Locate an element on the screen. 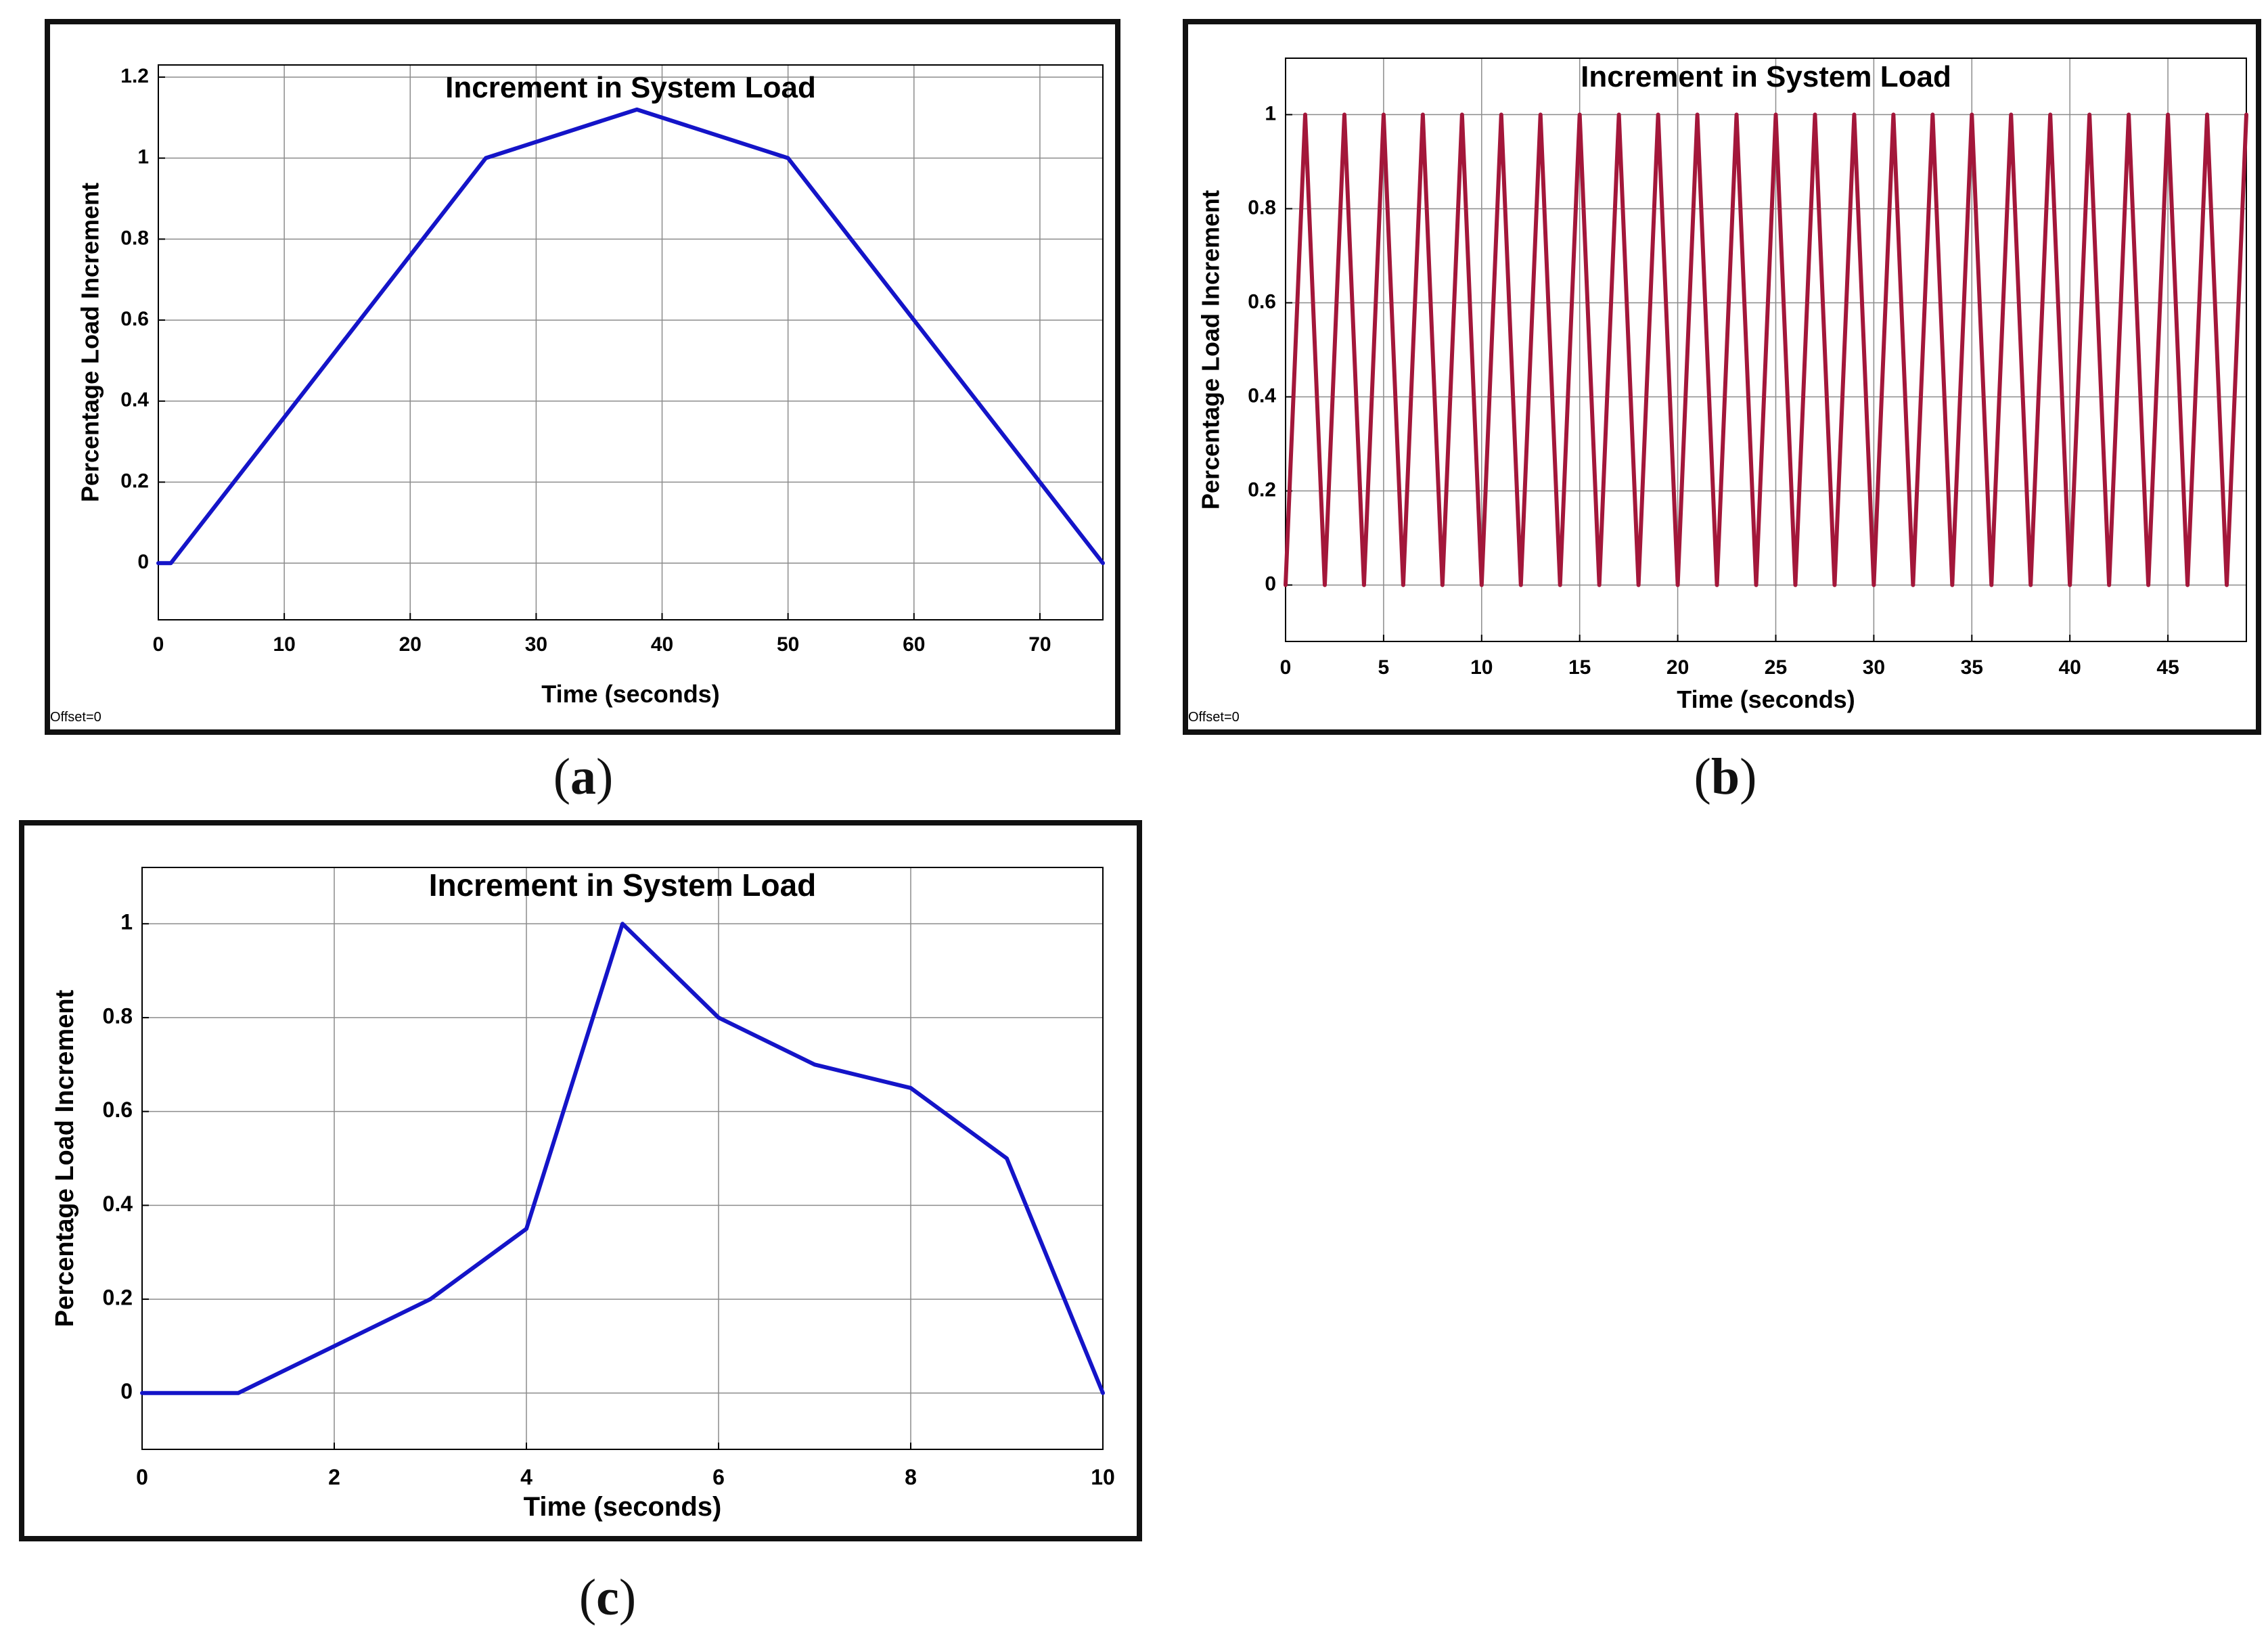  caption-b-open: ( is located at coordinates (1702, 776).